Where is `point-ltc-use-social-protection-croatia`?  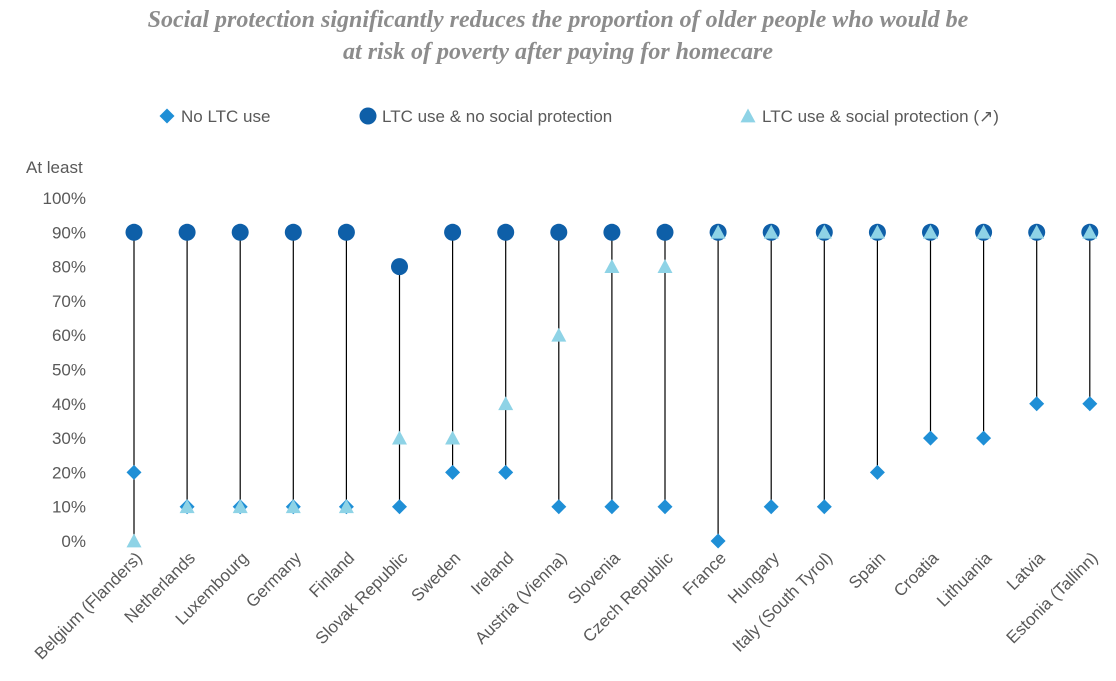 point-ltc-use-social-protection-croatia is located at coordinates (930, 231).